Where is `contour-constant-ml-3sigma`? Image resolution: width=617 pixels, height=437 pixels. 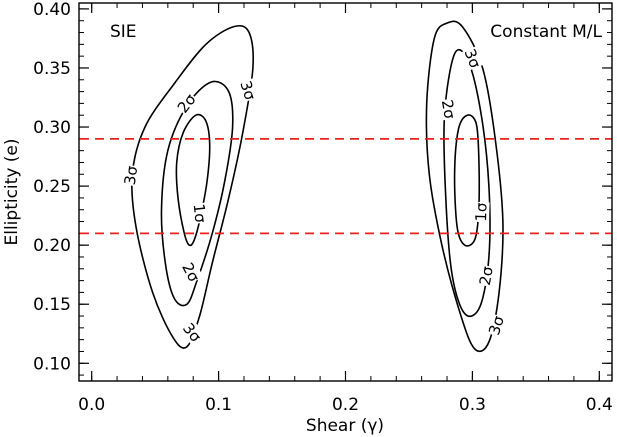 contour-constant-ml-3sigma is located at coordinates (464, 186).